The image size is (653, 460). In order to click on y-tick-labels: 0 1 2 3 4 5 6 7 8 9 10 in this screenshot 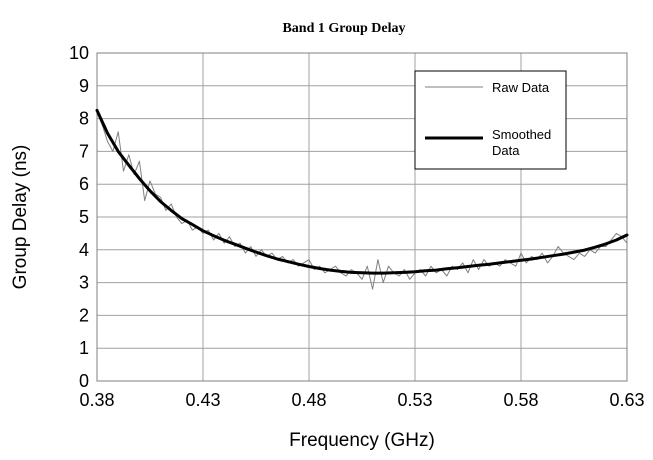, I will do `click(79, 217)`.